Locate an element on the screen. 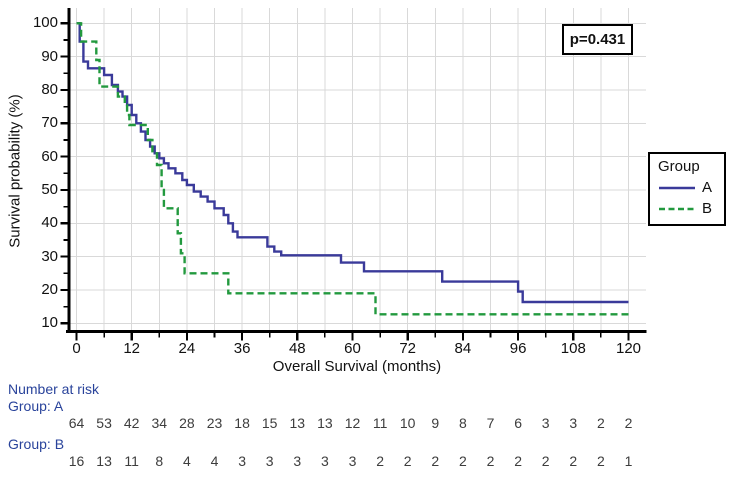 The height and width of the screenshot is (479, 729). y-tick-label: 100 is located at coordinates (45, 23).